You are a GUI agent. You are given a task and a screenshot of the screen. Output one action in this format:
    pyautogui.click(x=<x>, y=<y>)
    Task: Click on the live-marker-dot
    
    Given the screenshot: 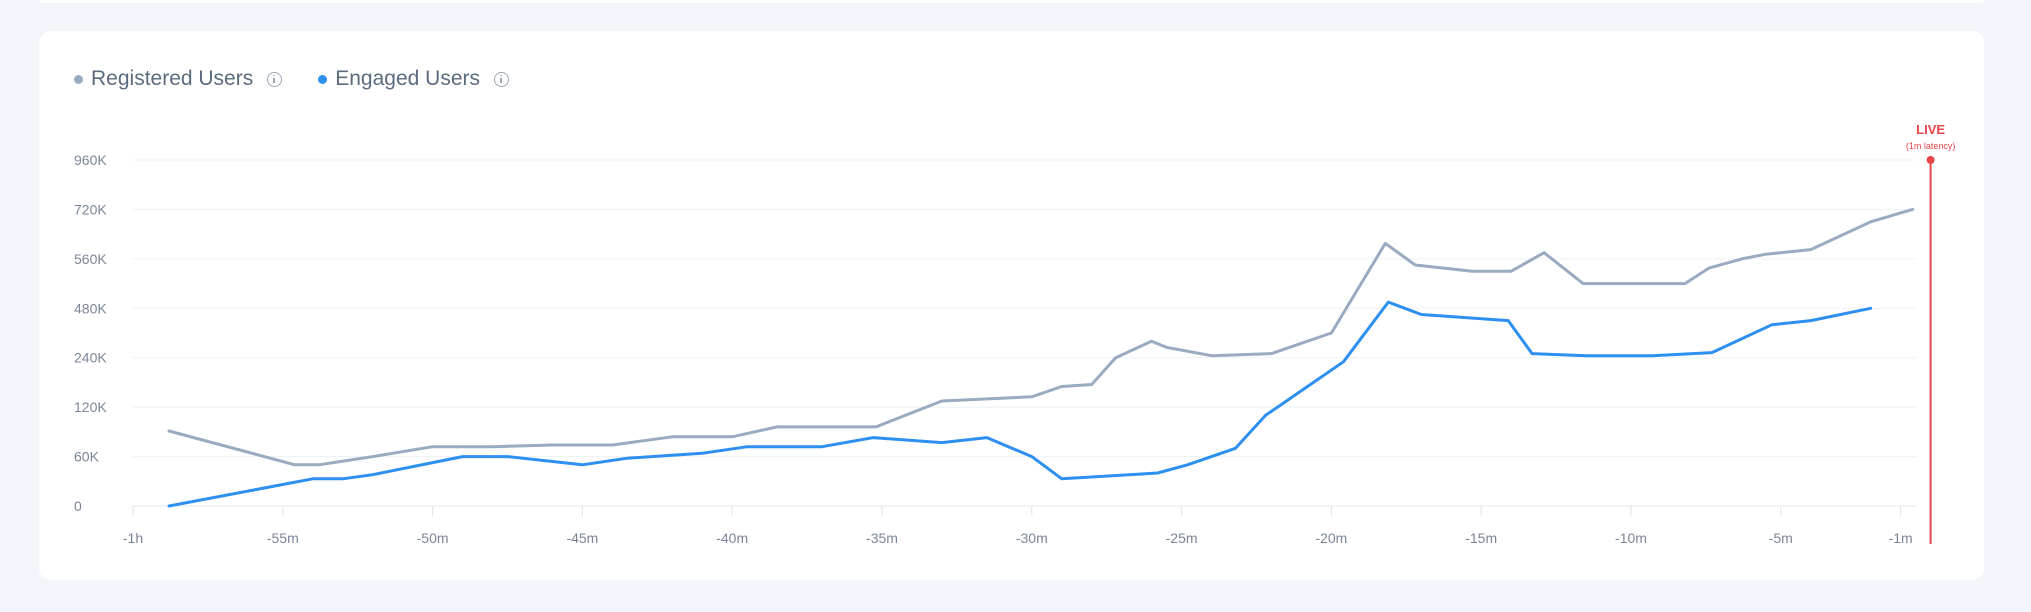 What is the action you would take?
    pyautogui.click(x=1930, y=160)
    